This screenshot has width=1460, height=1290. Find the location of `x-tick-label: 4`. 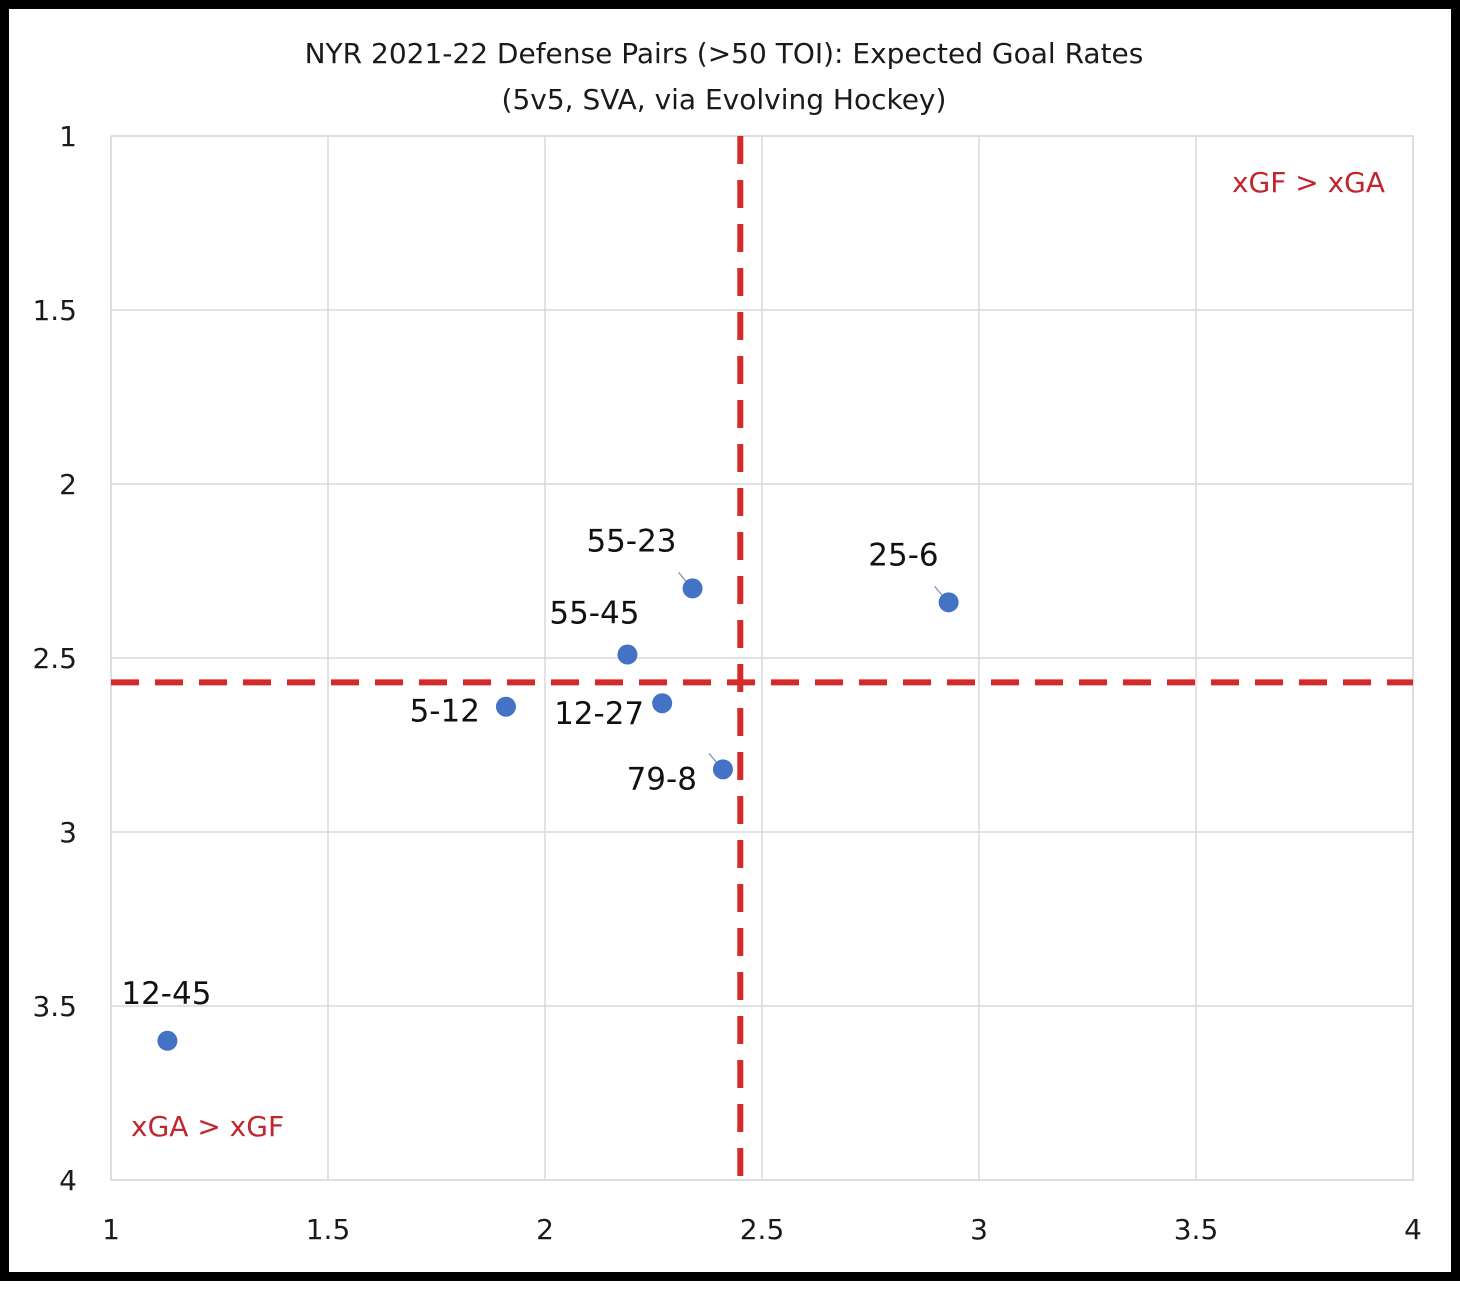

x-tick-label: 4 is located at coordinates (1413, 1229).